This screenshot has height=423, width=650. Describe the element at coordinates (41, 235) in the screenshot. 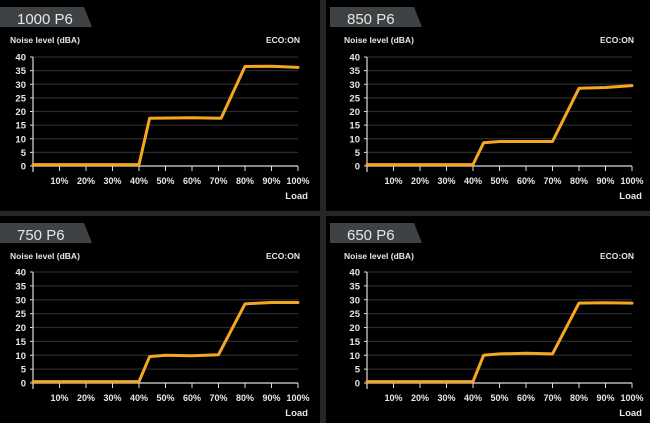

I see `chart-title: 750 P6` at that location.